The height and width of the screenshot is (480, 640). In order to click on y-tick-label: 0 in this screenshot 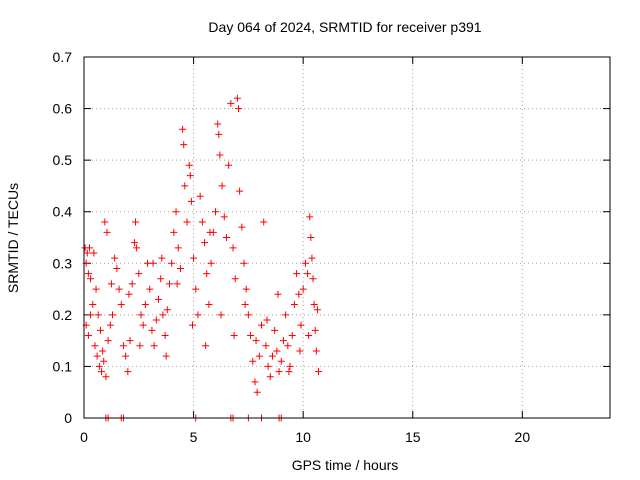, I will do `click(68, 418)`.